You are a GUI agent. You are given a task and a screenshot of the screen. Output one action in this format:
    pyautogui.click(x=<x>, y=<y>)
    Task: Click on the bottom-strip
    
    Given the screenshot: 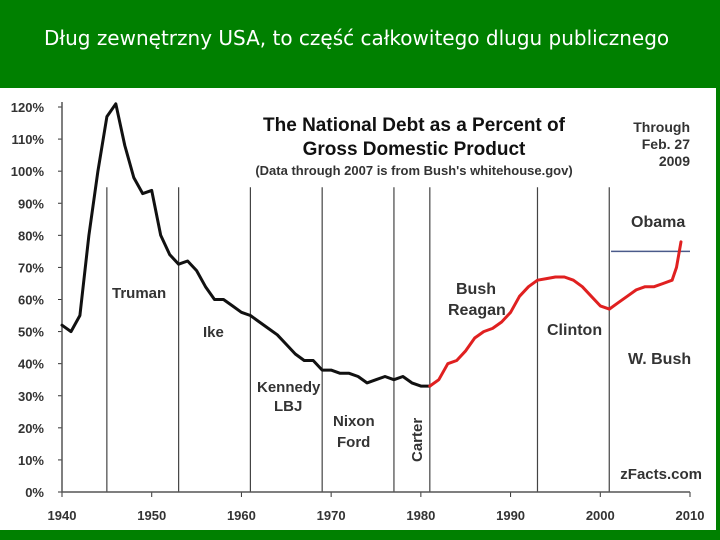 What is the action you would take?
    pyautogui.click(x=360, y=535)
    